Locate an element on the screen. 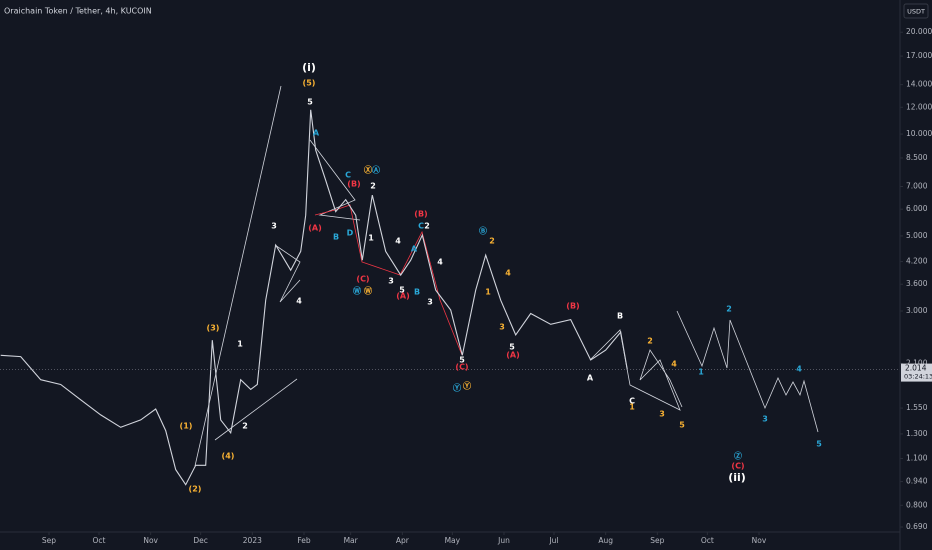 The width and height of the screenshot is (932, 550). y-tick-label: 0.690 is located at coordinates (917, 526).